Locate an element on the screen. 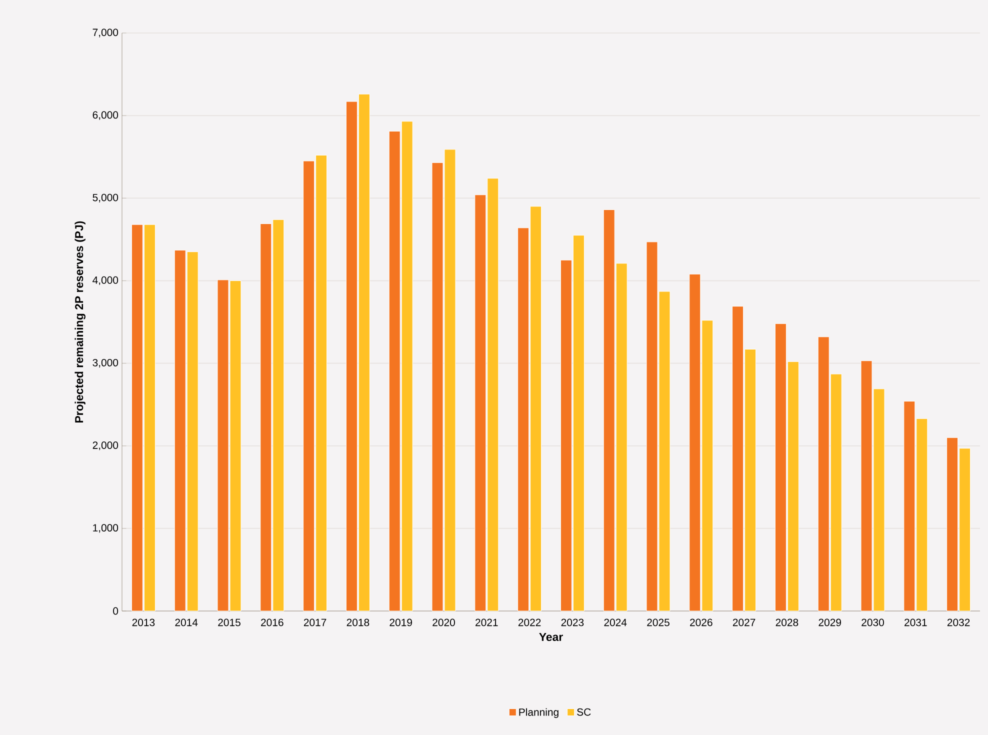  x-tick-label: 2029 is located at coordinates (829, 622).